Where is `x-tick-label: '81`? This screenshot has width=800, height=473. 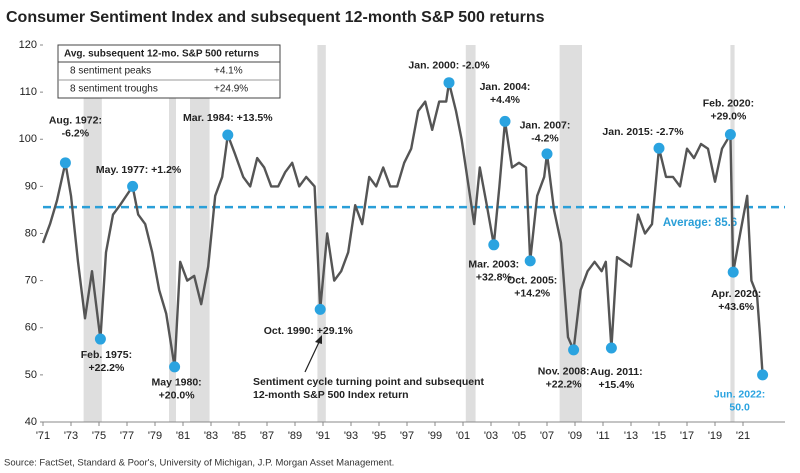 x-tick-label: '81 is located at coordinates (183, 436).